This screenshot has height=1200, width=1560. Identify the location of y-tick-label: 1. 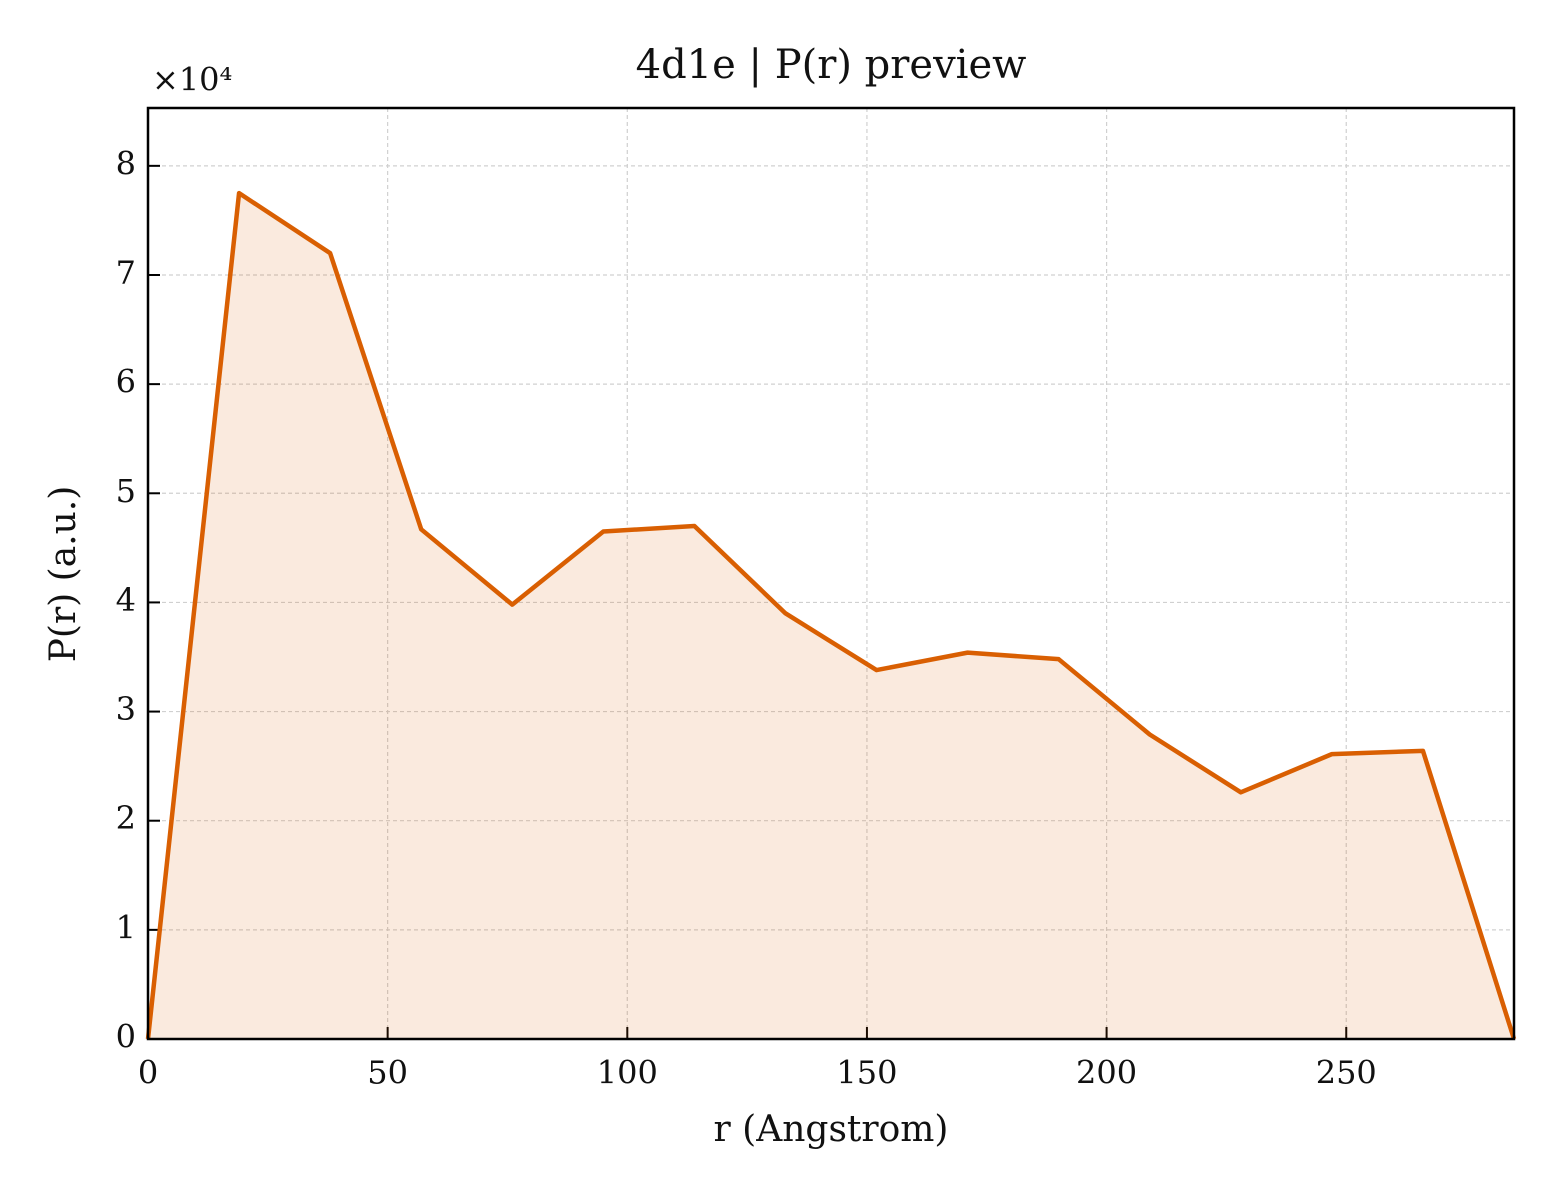
(126, 927).